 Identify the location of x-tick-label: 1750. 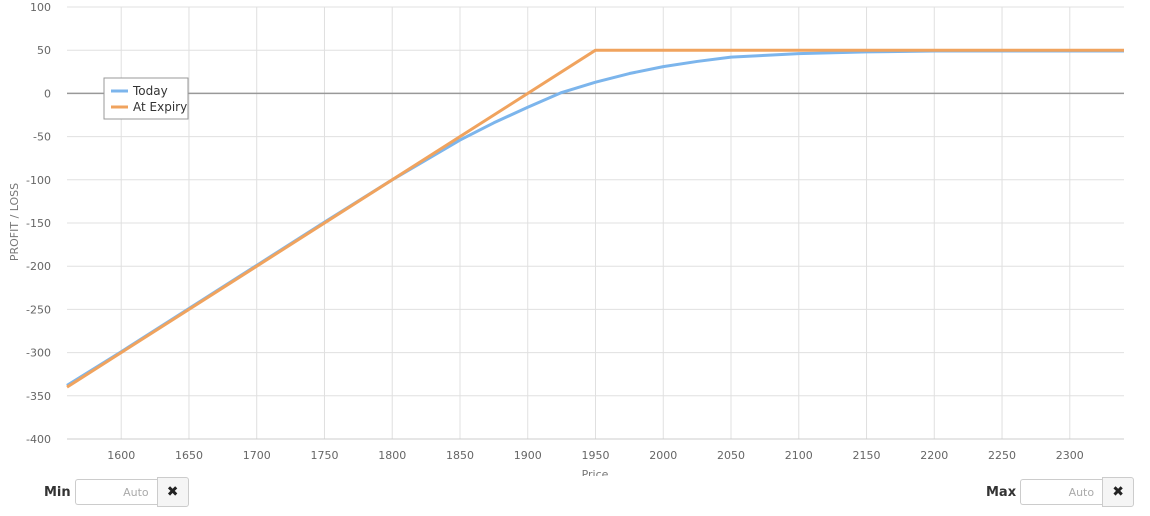
(324, 455).